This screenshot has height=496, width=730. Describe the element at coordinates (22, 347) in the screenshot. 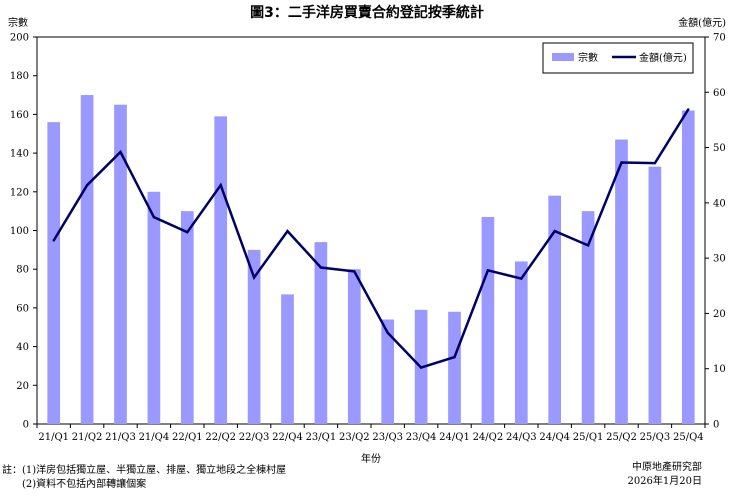

I see `left-tick-label: 40` at that location.